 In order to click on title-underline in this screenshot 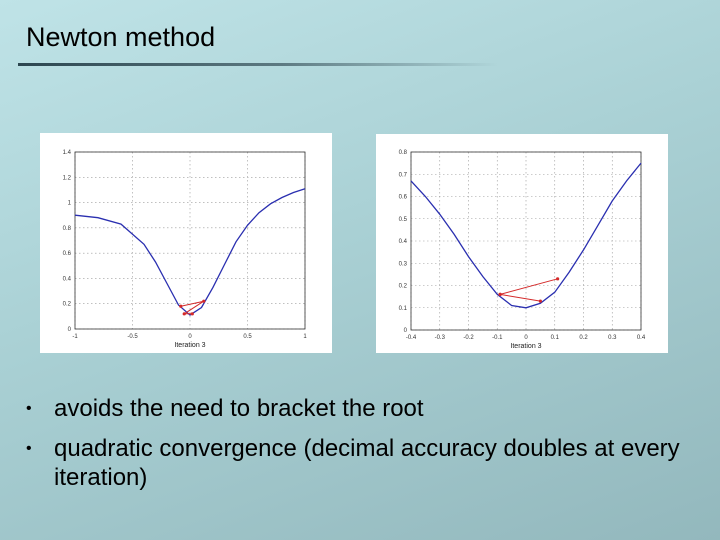, I will do `click(258, 64)`.